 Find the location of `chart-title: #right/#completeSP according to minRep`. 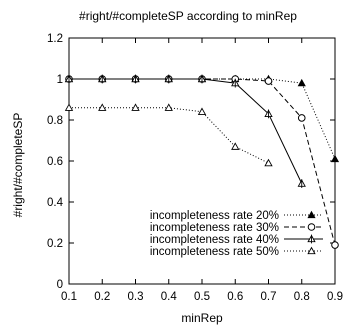

chart-title: #right/#completeSP according to minRep is located at coordinates (188, 16).